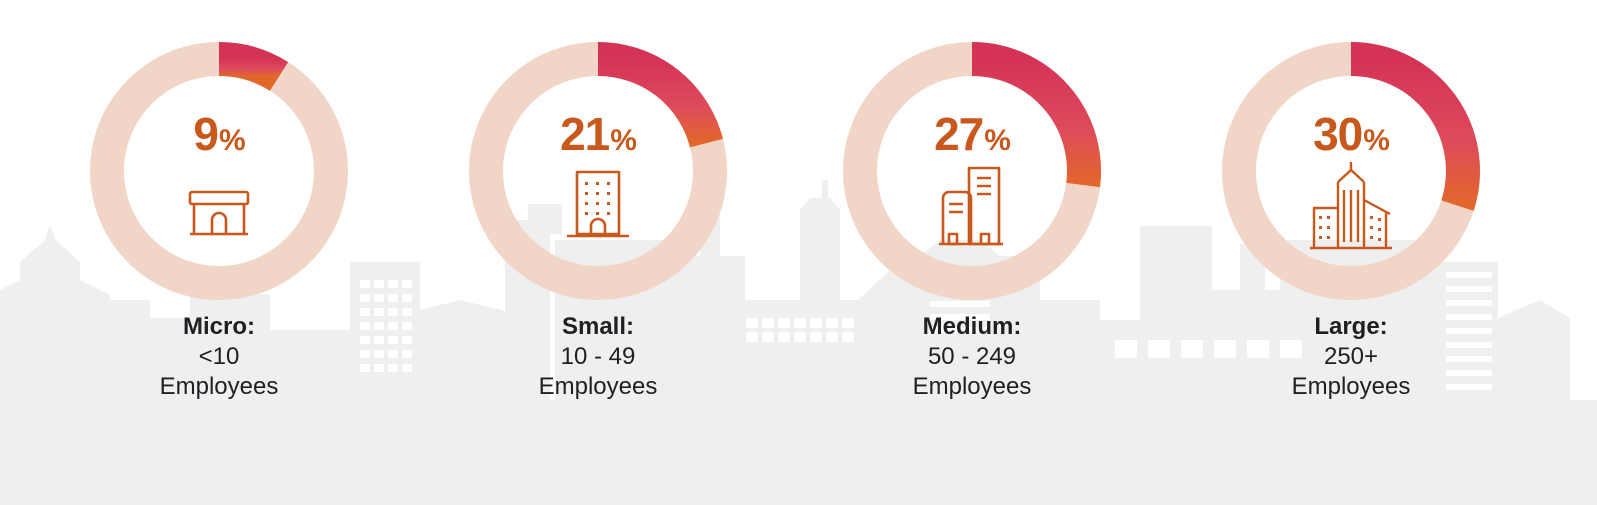 This screenshot has height=505, width=1597. Describe the element at coordinates (972, 326) in the screenshot. I see `size-category: Medium:` at that location.